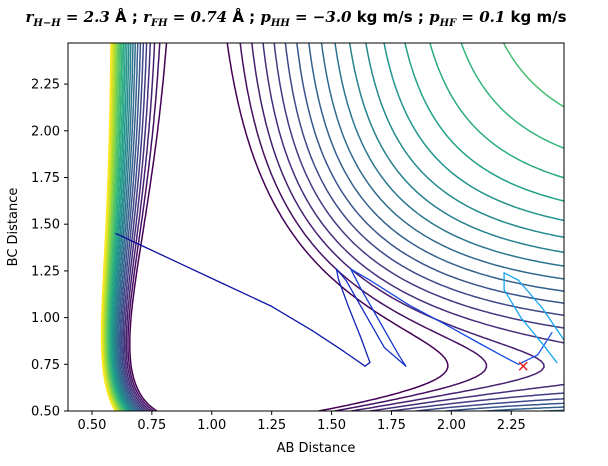 This screenshot has width=608, height=466. I want to click on x-tick-label: 0.50, so click(91, 425).